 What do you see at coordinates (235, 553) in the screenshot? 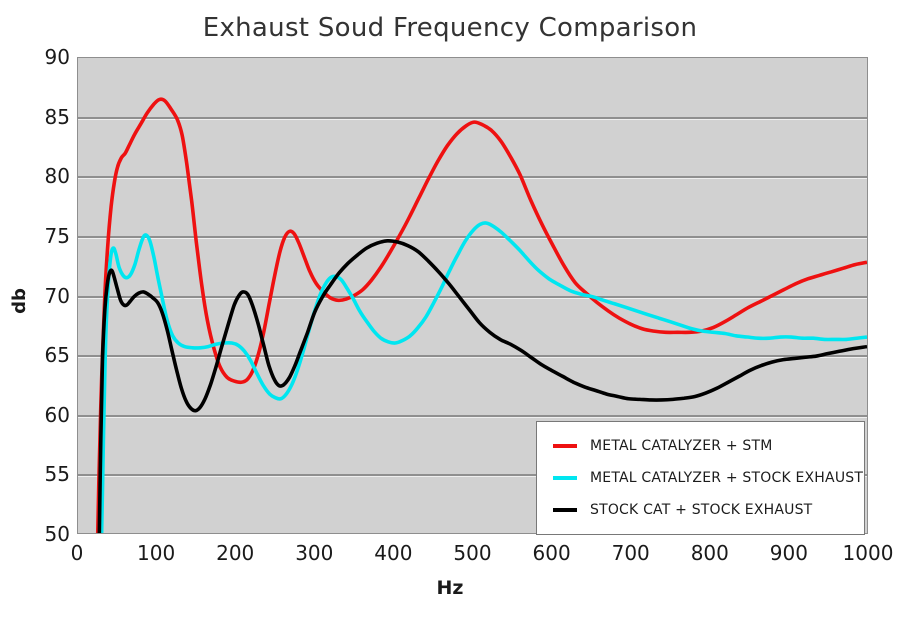
I see `x-tick-label: 200` at bounding box center [235, 553].